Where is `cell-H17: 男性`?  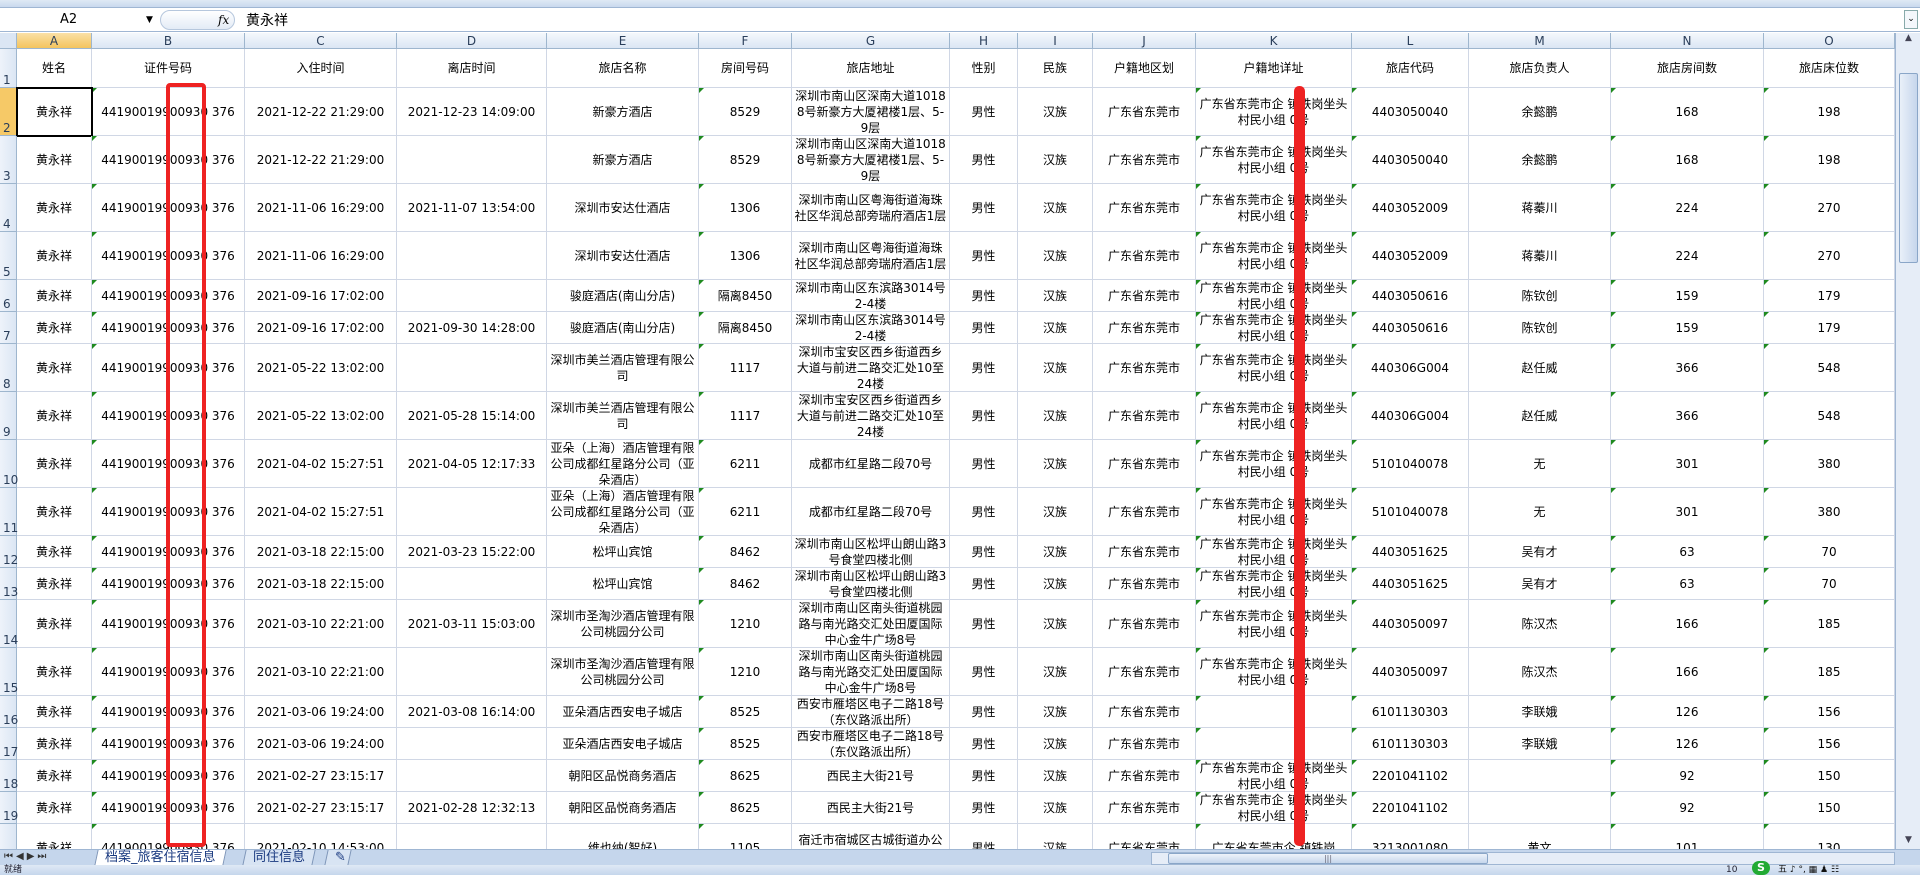 cell-H17: 男性 is located at coordinates (984, 744).